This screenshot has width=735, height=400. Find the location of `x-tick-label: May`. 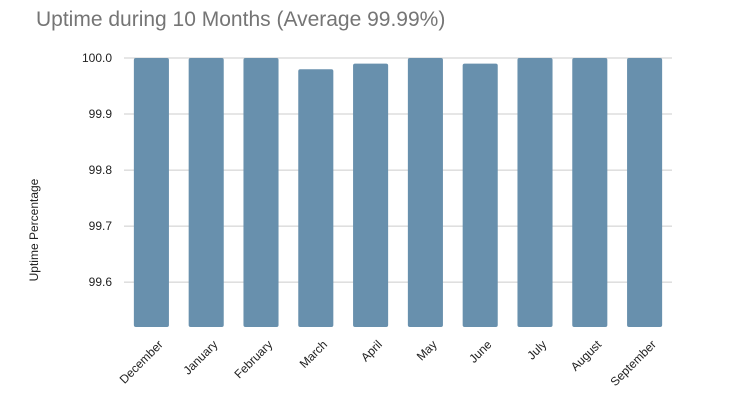

x-tick-label: May is located at coordinates (427, 350).